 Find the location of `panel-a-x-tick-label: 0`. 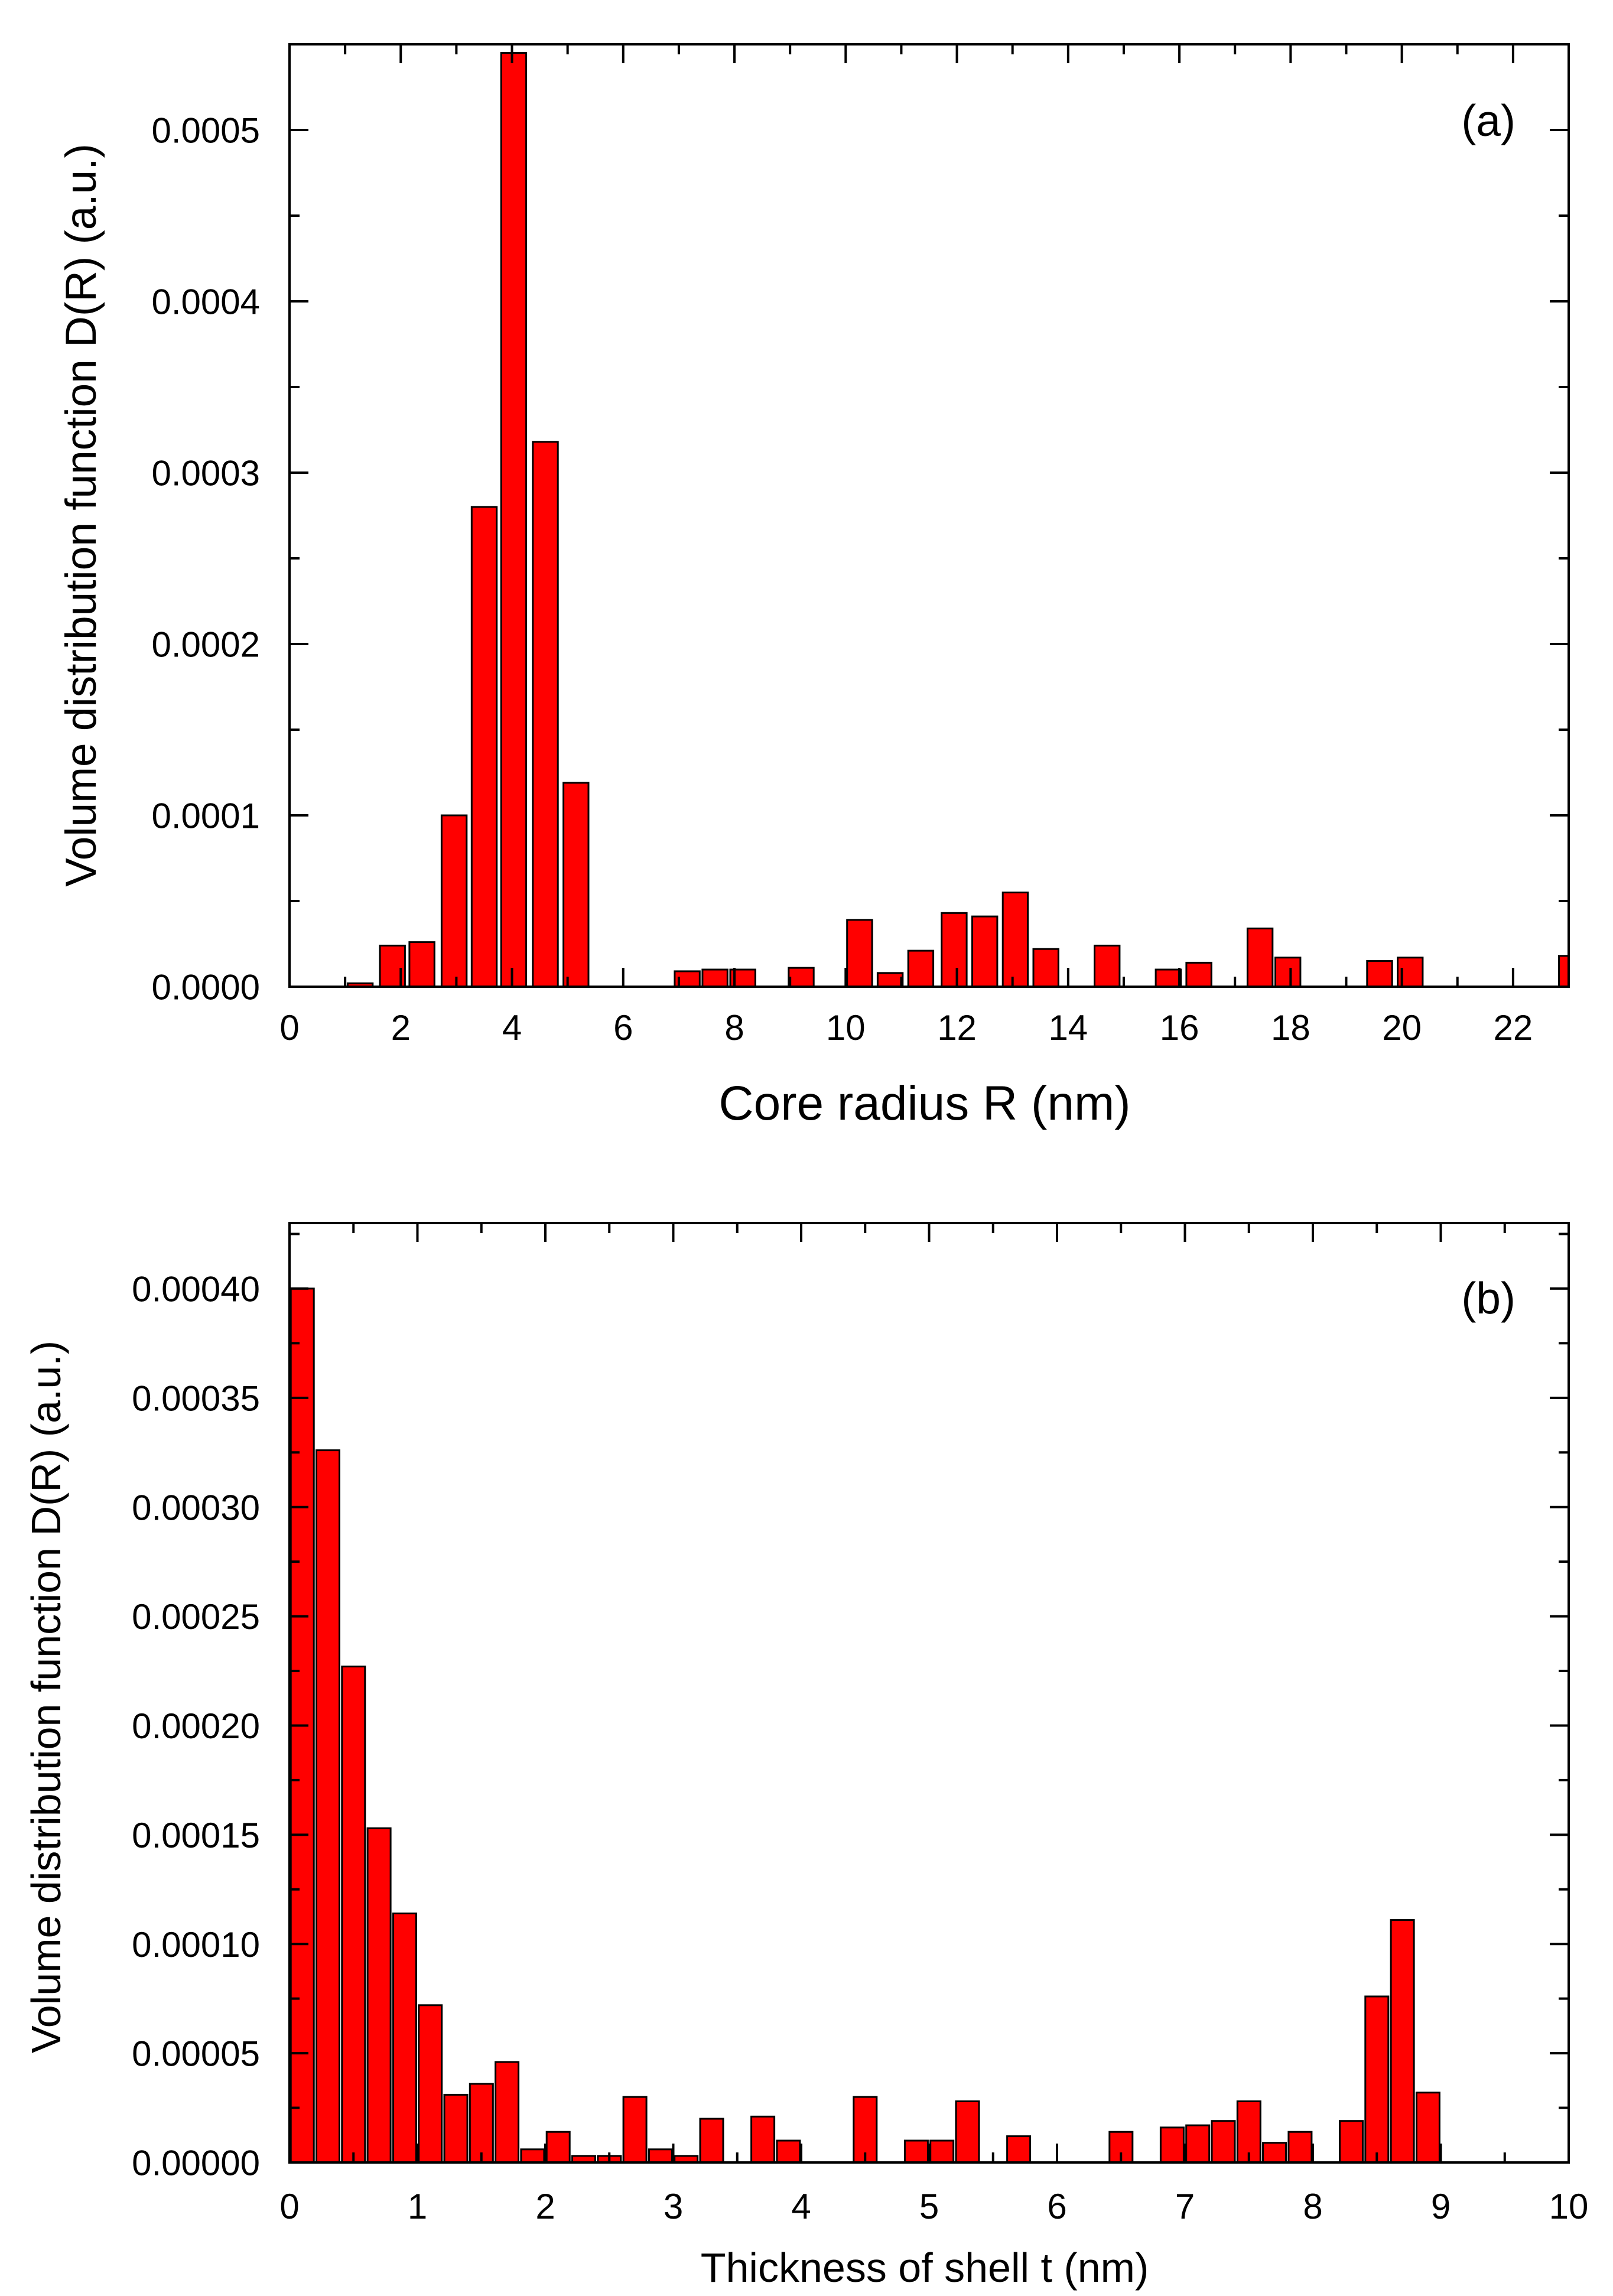

panel-a-x-tick-label: 0 is located at coordinates (289, 1028).